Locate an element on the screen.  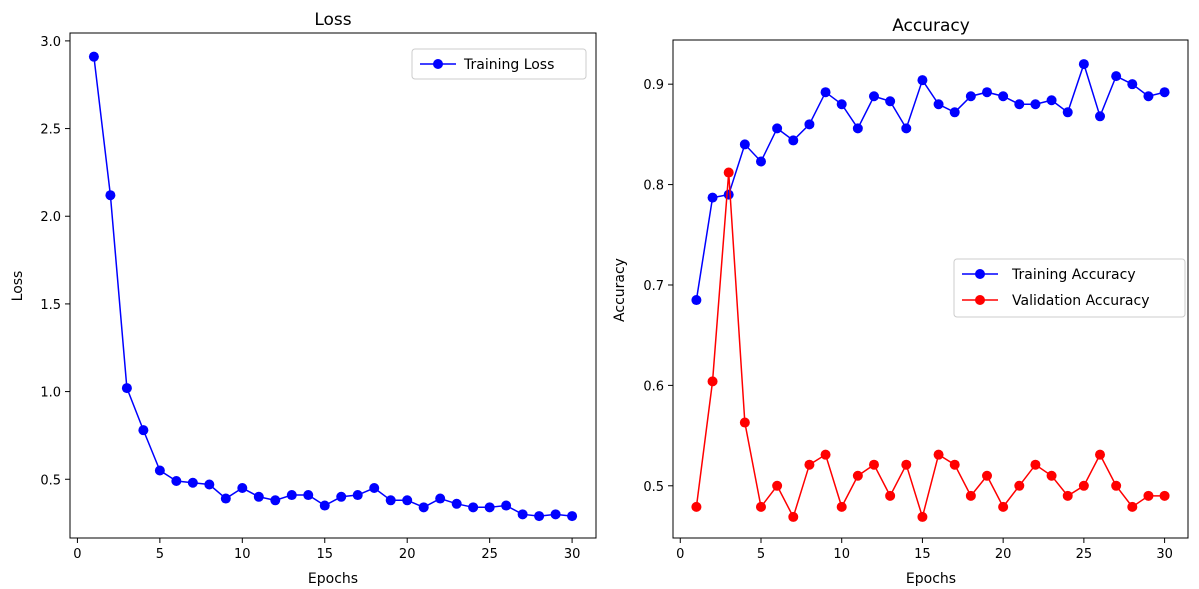
loss-legend: Training Loss is located at coordinates (499, 64).